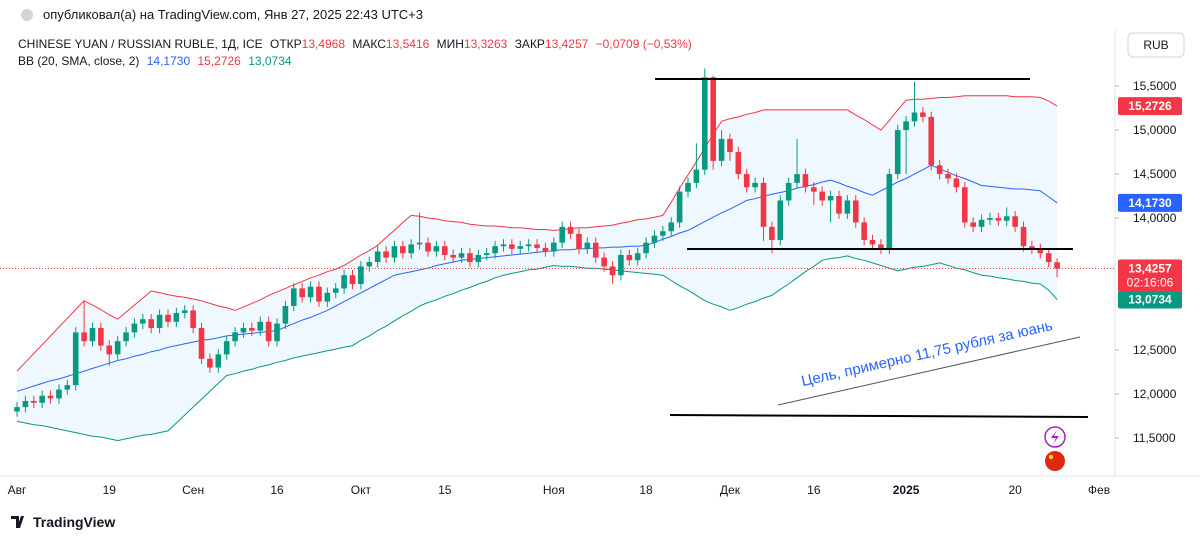 Image resolution: width=1200 pixels, height=539 pixels. I want to click on flag-icon, so click(1055, 461).